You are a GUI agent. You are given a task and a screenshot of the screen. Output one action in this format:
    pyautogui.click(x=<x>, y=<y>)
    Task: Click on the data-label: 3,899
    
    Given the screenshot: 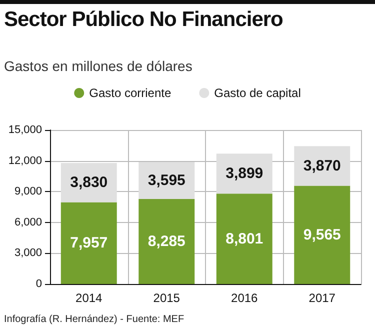 What is the action you would take?
    pyautogui.click(x=245, y=173)
    